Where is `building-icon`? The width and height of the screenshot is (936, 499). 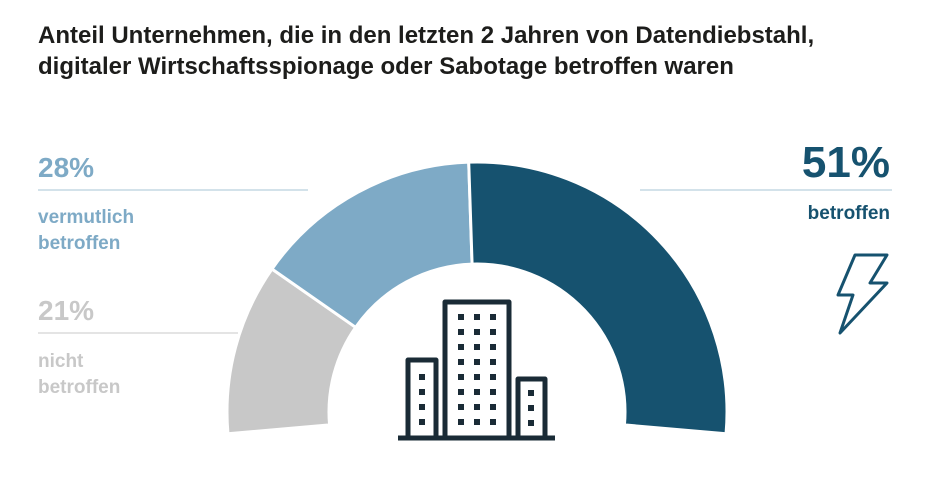 building-icon is located at coordinates (476, 370).